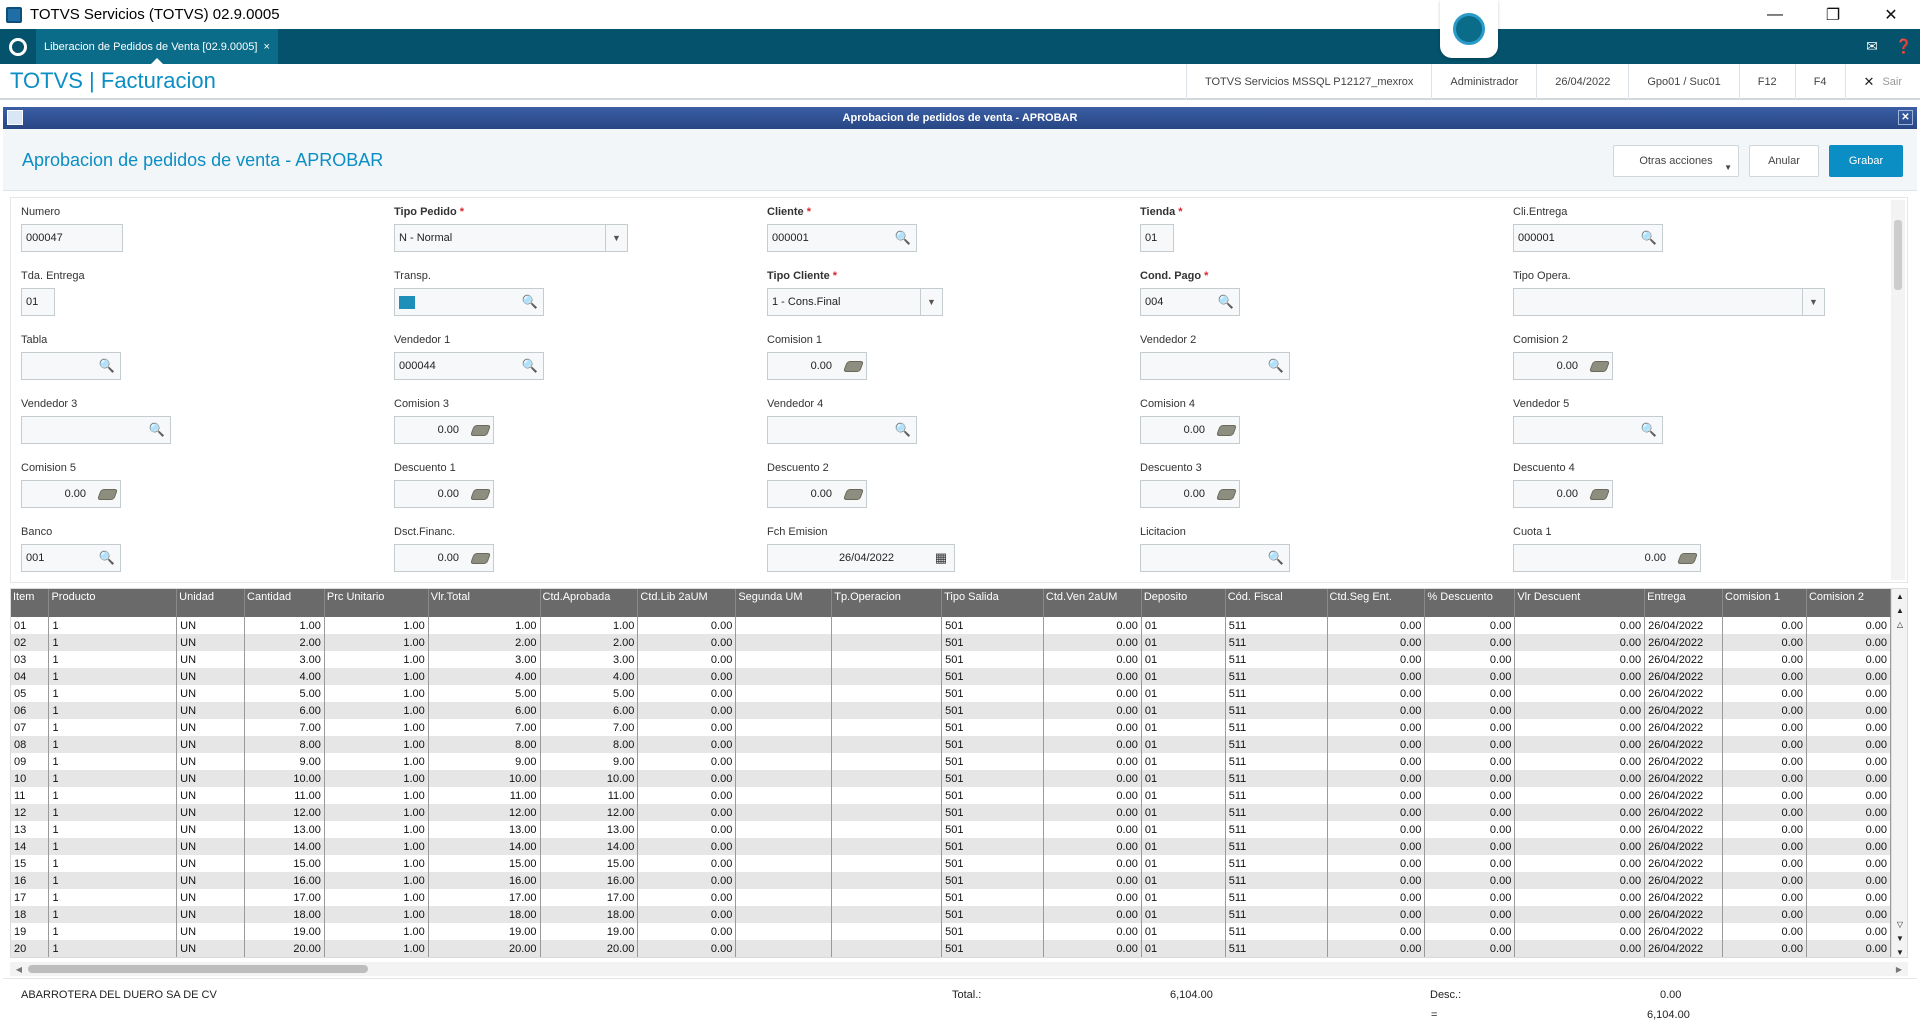 The width and height of the screenshot is (1920, 1031). Describe the element at coordinates (71, 558) in the screenshot. I see `banco-input: 001 🔍` at that location.